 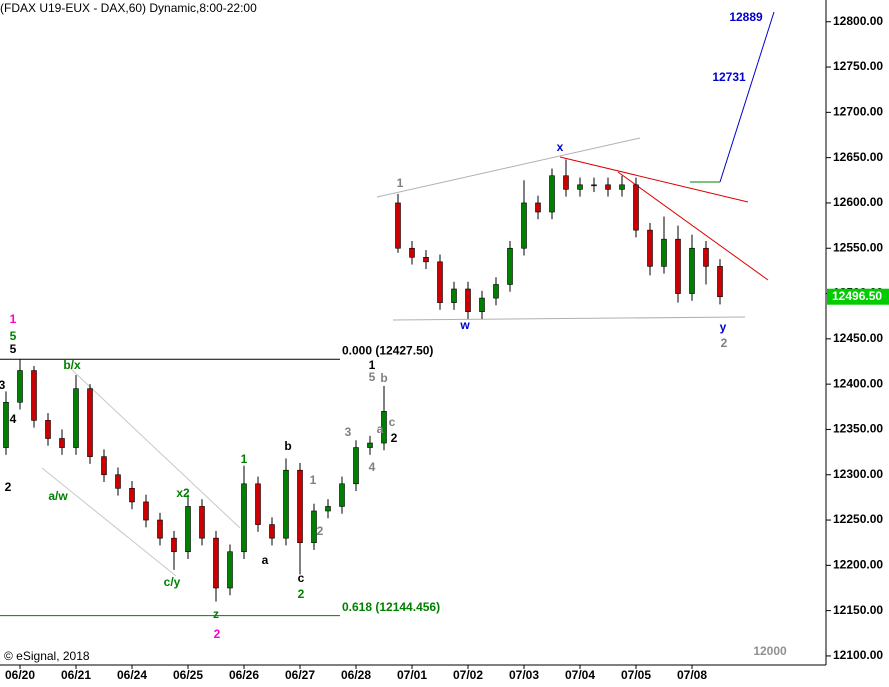 What do you see at coordinates (723, 327) in the screenshot?
I see `annotation: y` at bounding box center [723, 327].